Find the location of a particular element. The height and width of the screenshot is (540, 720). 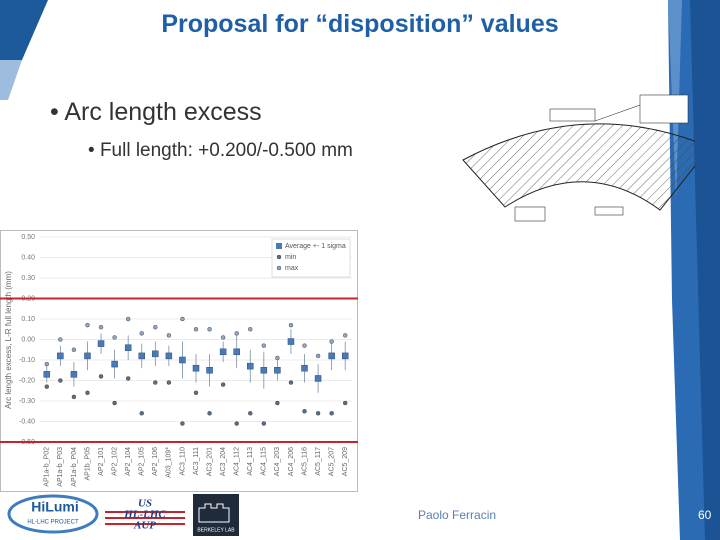

x-tick-label: AC4_112 is located at coordinates (237, 461).